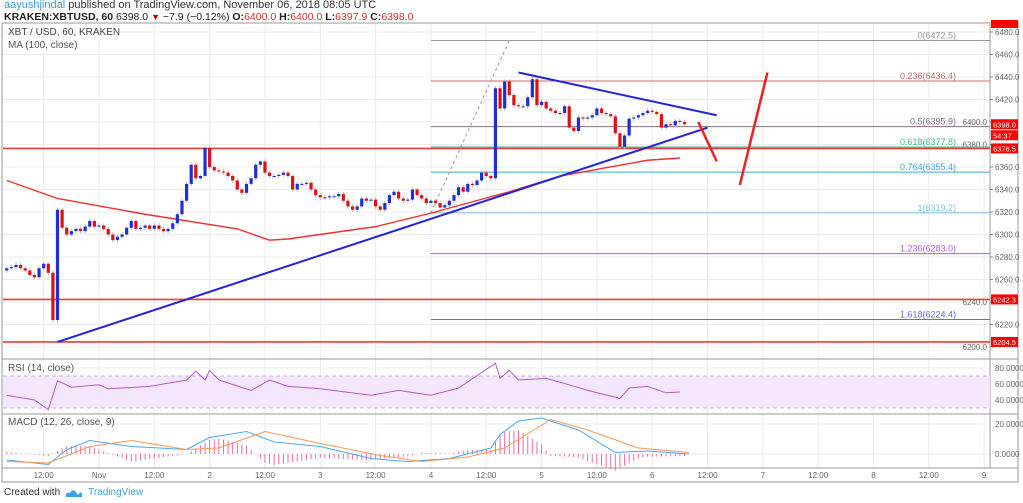 This screenshot has width=1023, height=503. I want to click on fib-level-label: 0.618(6377.8), so click(928, 142).